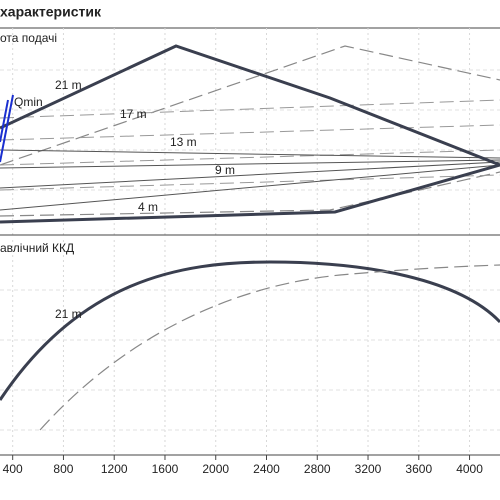  I want to click on x-tick-label: 2800, so click(317, 469).